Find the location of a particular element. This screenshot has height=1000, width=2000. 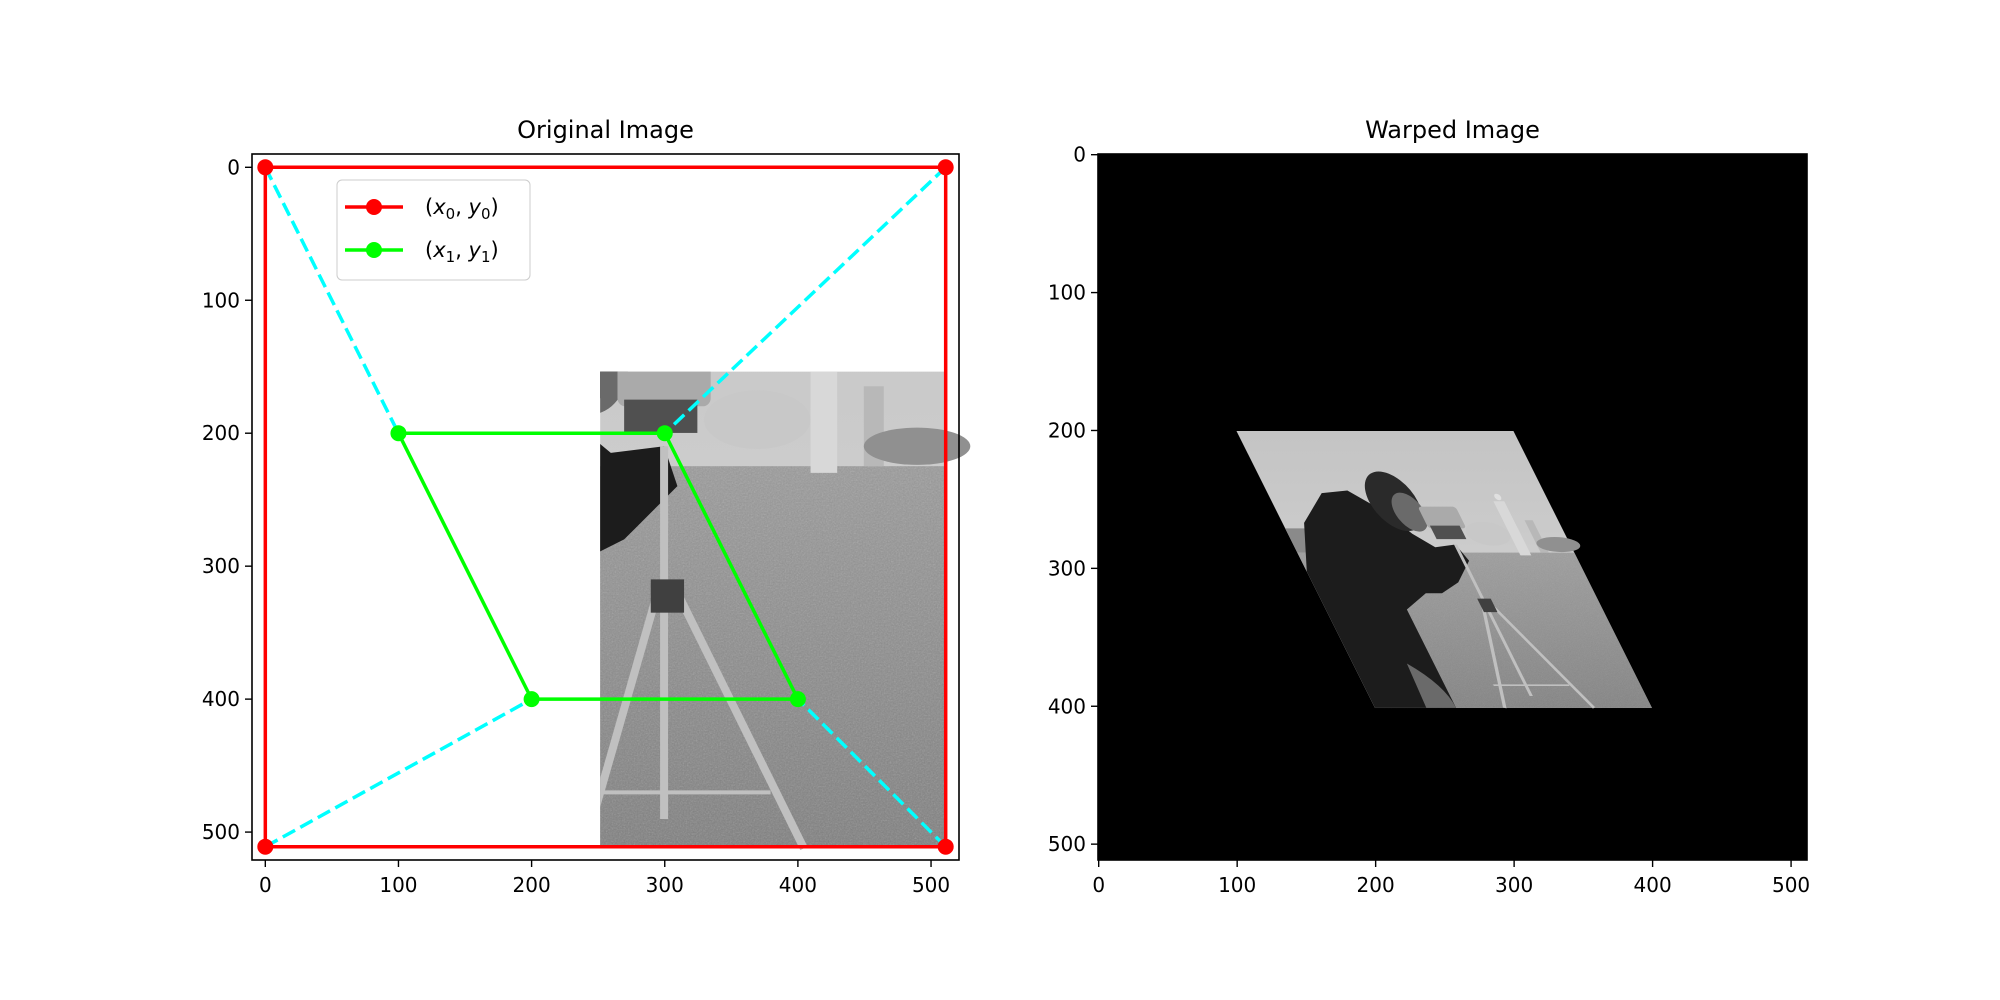

legend-label: (x1, y1) is located at coordinates (462, 252).